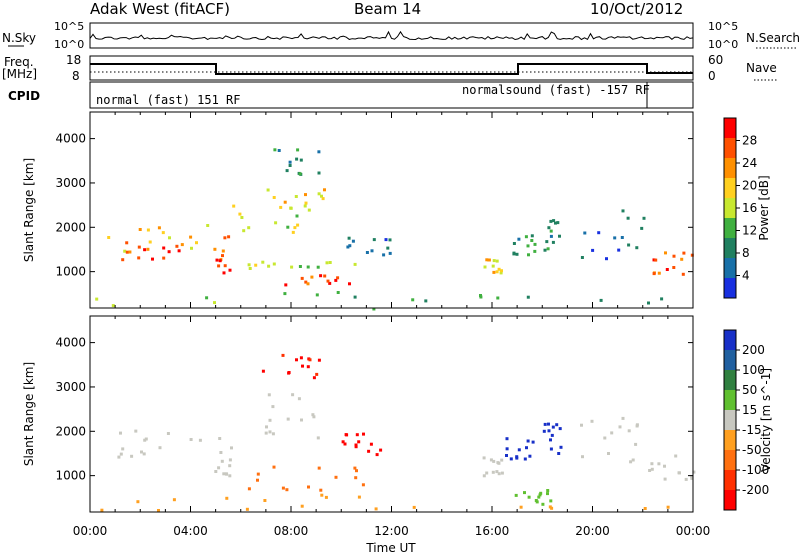  What do you see at coordinates (390, 547) in the screenshot?
I see `time-axis-title: Time UT` at bounding box center [390, 547].